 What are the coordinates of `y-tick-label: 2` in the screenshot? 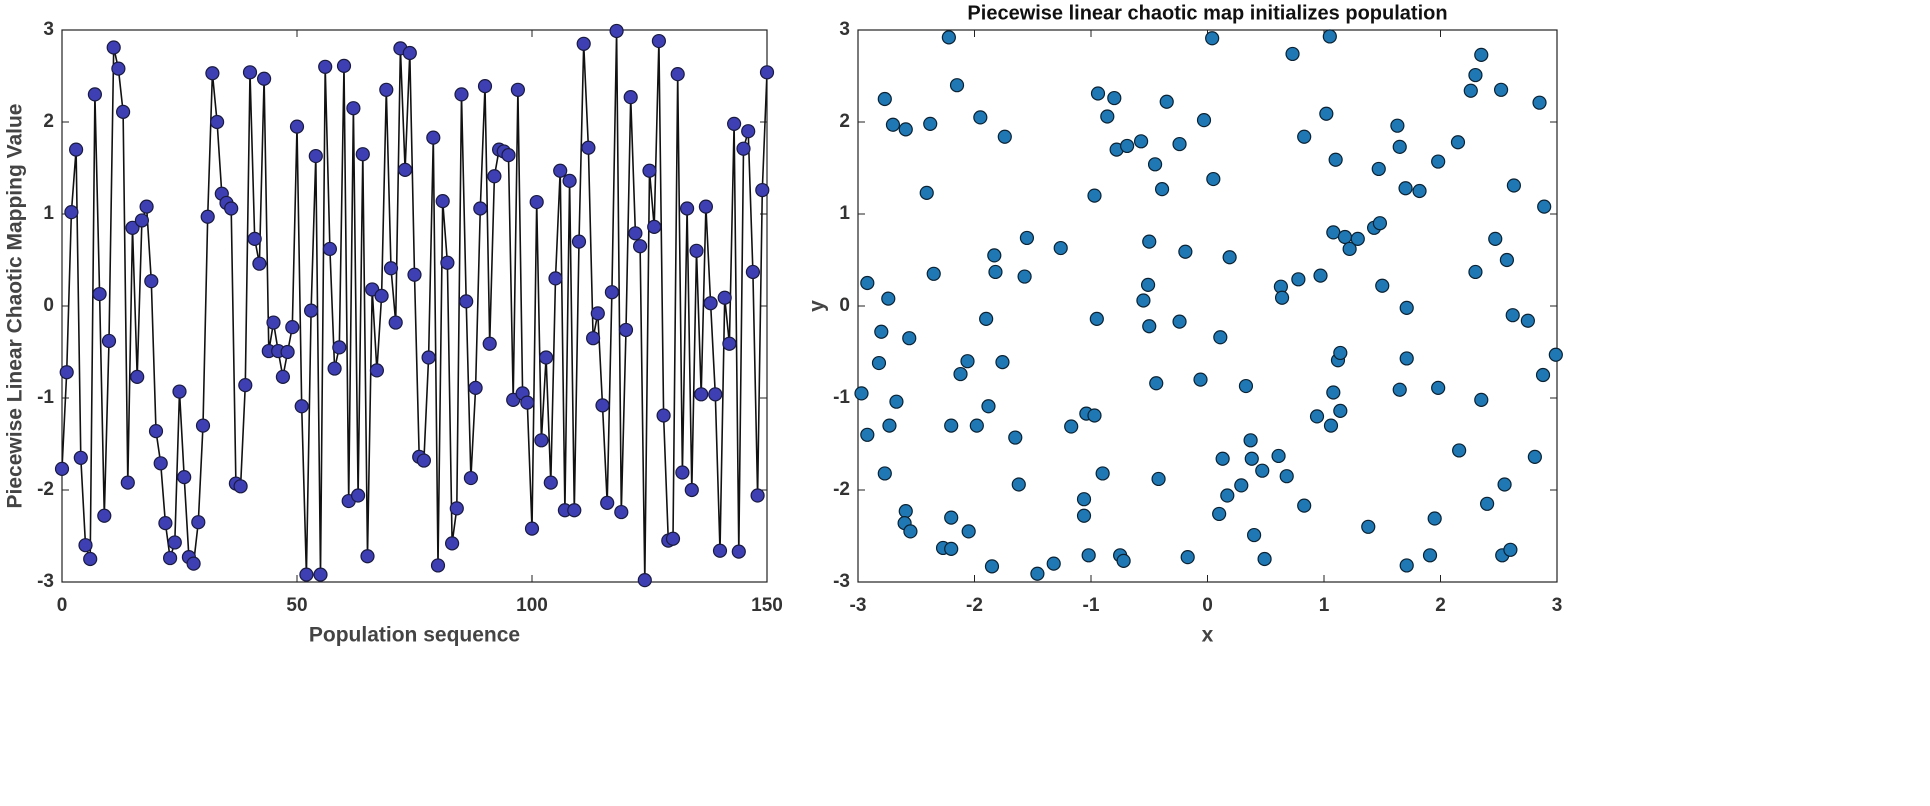 It's located at (48, 121).